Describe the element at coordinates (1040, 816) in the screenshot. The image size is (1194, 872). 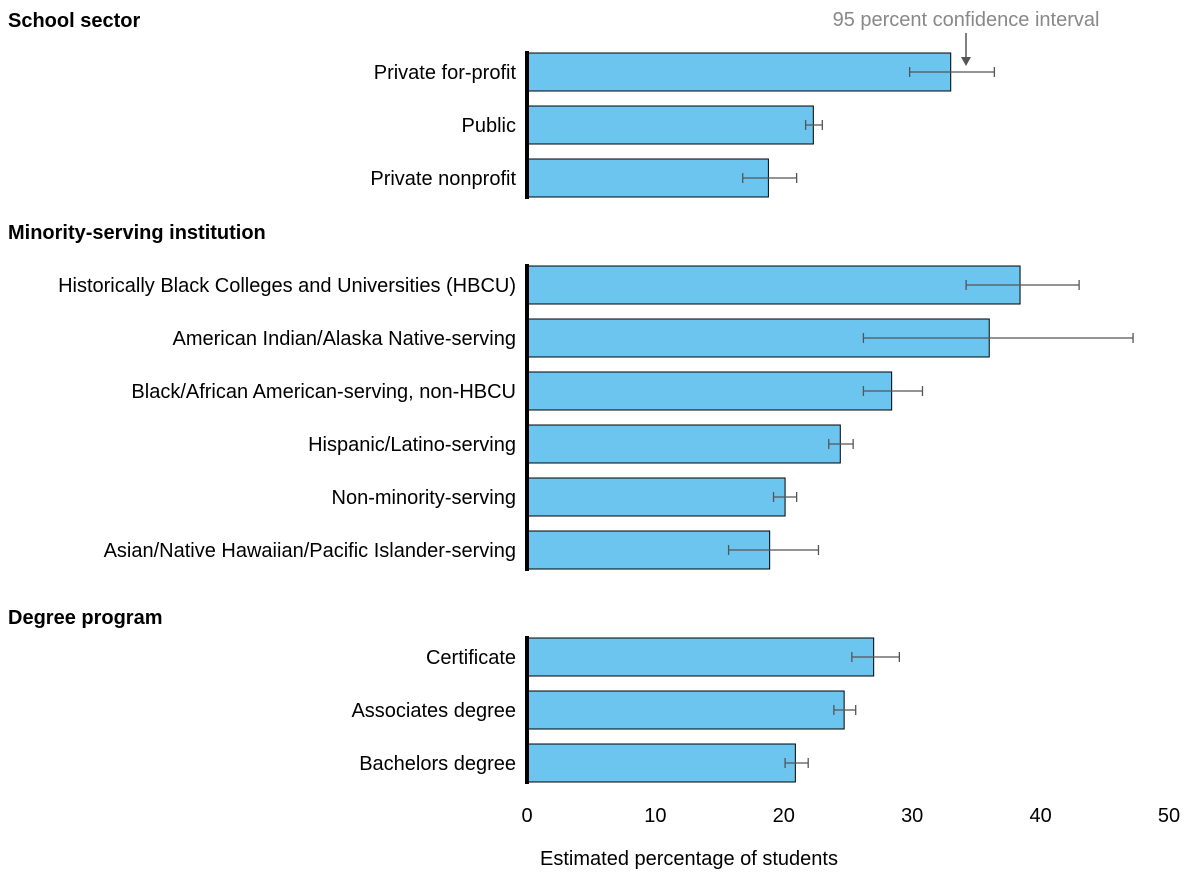
I see `x-tick-label: 40` at that location.